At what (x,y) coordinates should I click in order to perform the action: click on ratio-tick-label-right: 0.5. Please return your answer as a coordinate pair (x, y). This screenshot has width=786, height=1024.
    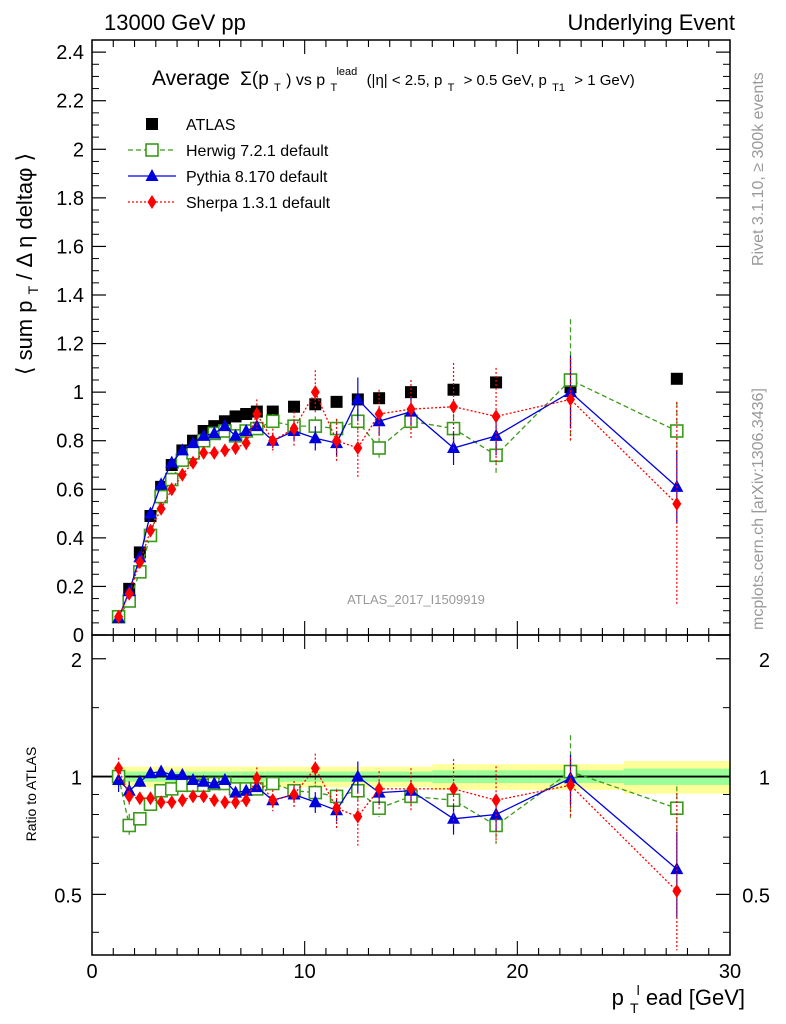
    Looking at the image, I should click on (756, 896).